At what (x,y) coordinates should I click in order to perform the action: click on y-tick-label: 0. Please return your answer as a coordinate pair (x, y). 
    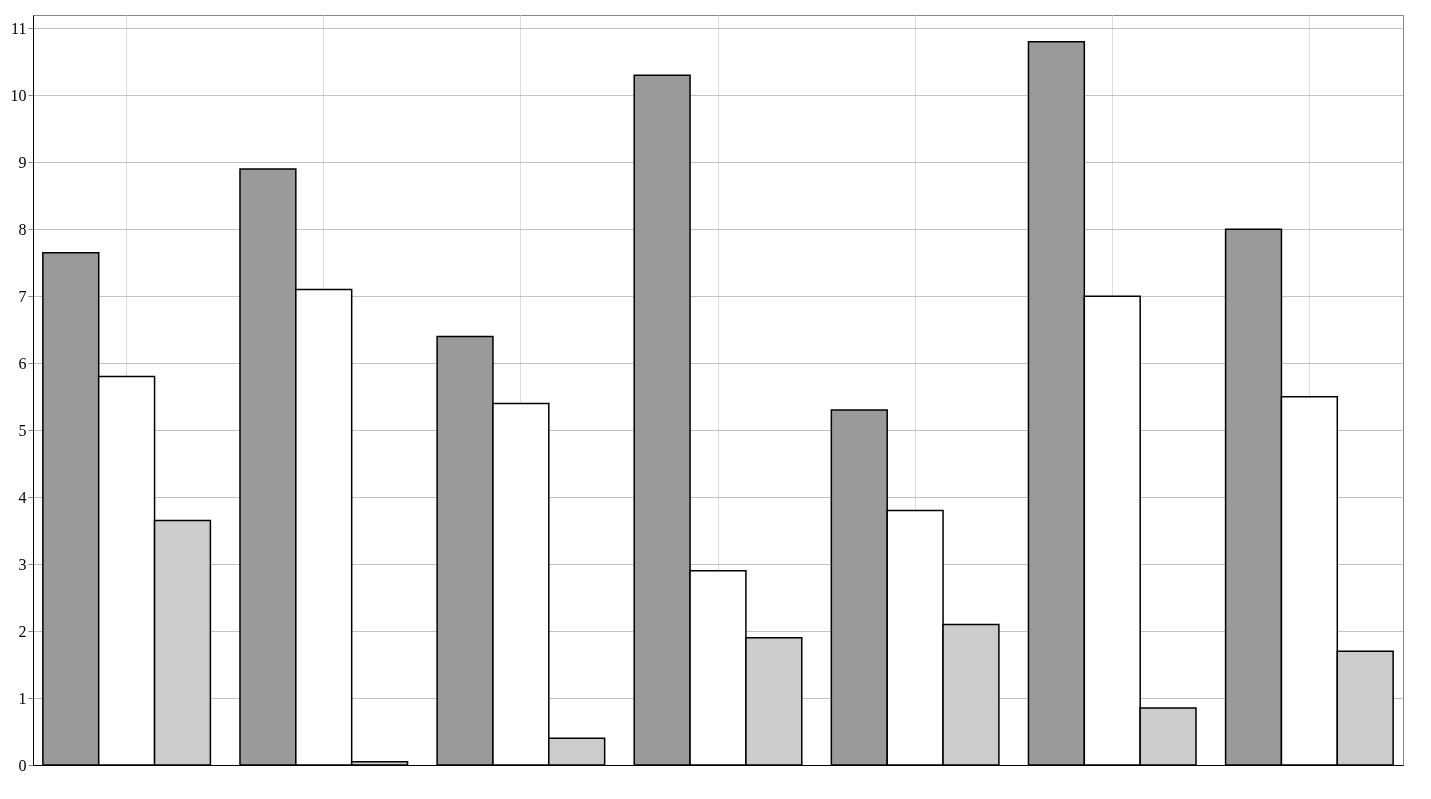
    Looking at the image, I should click on (22, 765).